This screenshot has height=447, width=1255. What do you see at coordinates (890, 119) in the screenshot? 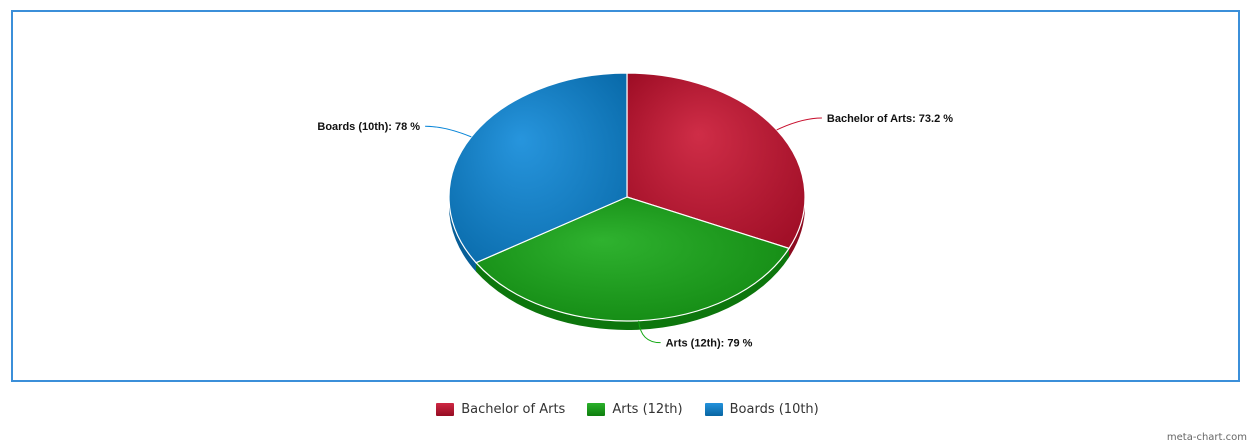
I see `pie-label-0: Bachelor of Arts: 73.2 %` at bounding box center [890, 119].